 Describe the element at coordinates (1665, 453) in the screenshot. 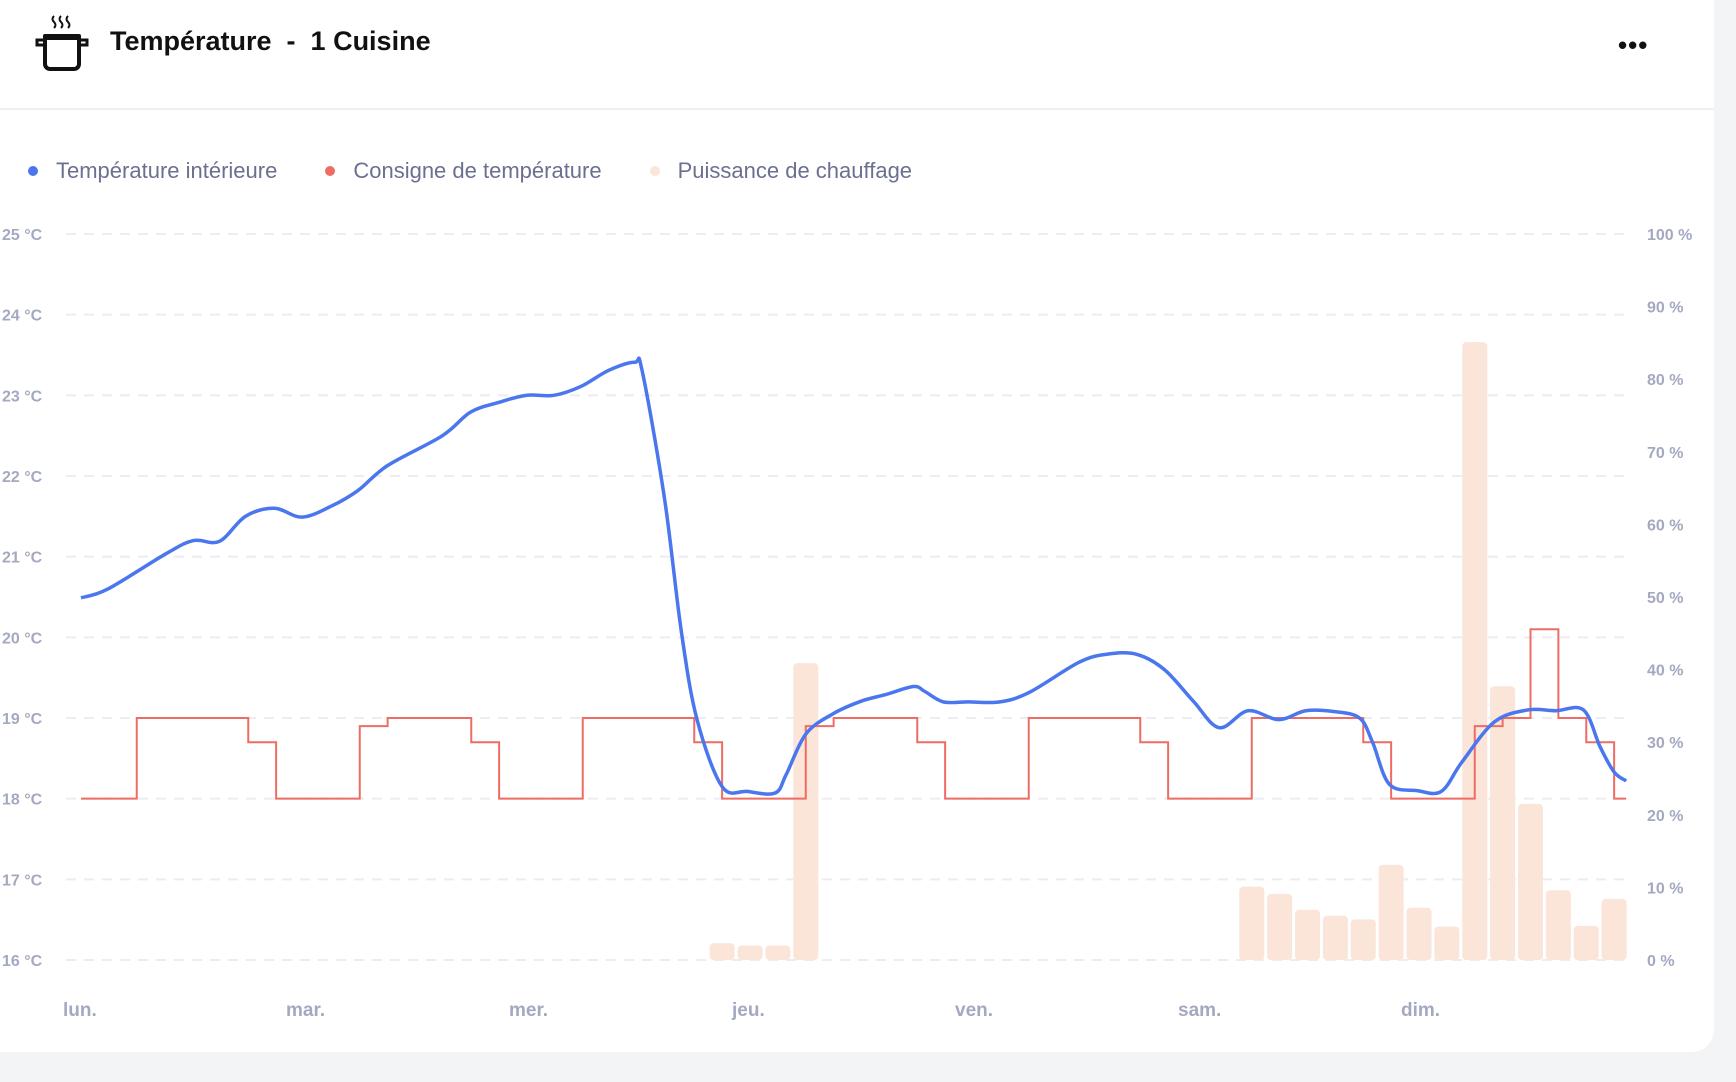

I see `y-right-tick-label: 70 %` at that location.